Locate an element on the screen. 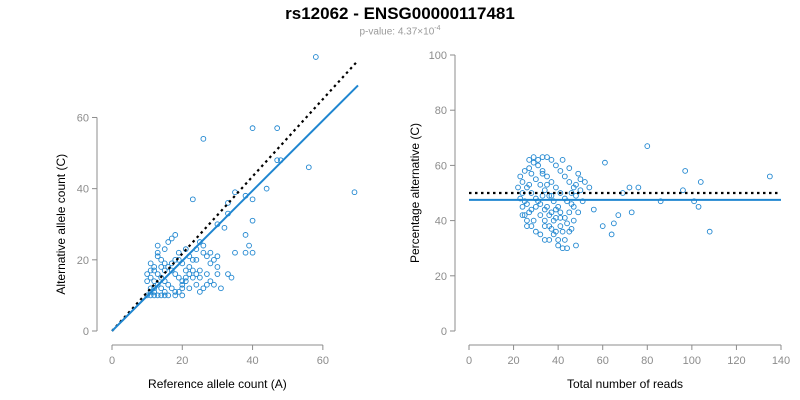  x-tick-label: 140 is located at coordinates (781, 361).